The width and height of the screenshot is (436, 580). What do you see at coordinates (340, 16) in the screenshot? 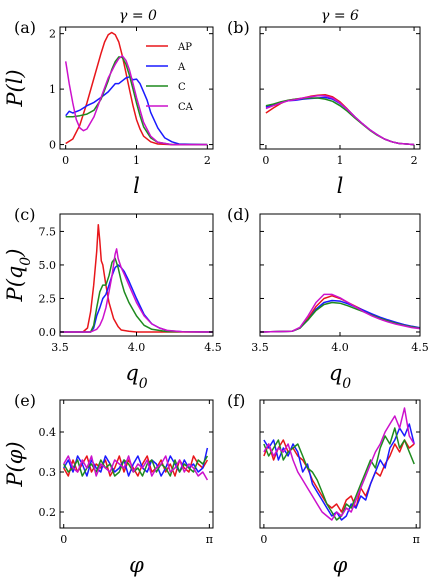
I see `column-title-right: γ = 6` at bounding box center [340, 16].